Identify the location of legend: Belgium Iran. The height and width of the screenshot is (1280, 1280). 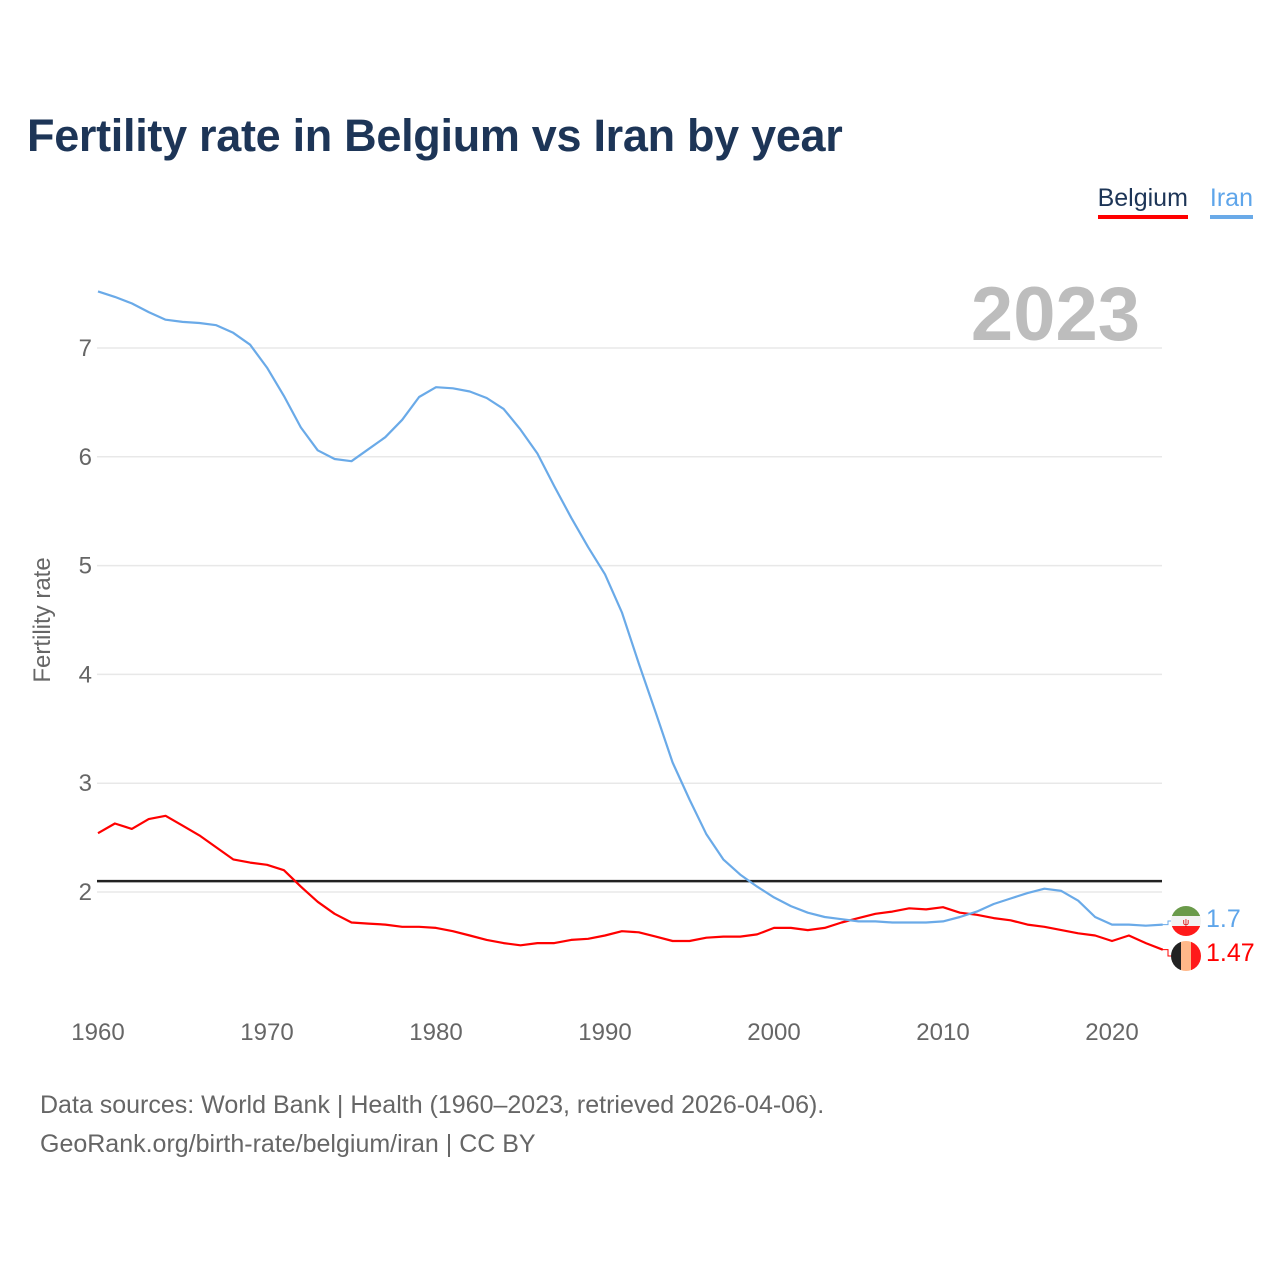
(1175, 201).